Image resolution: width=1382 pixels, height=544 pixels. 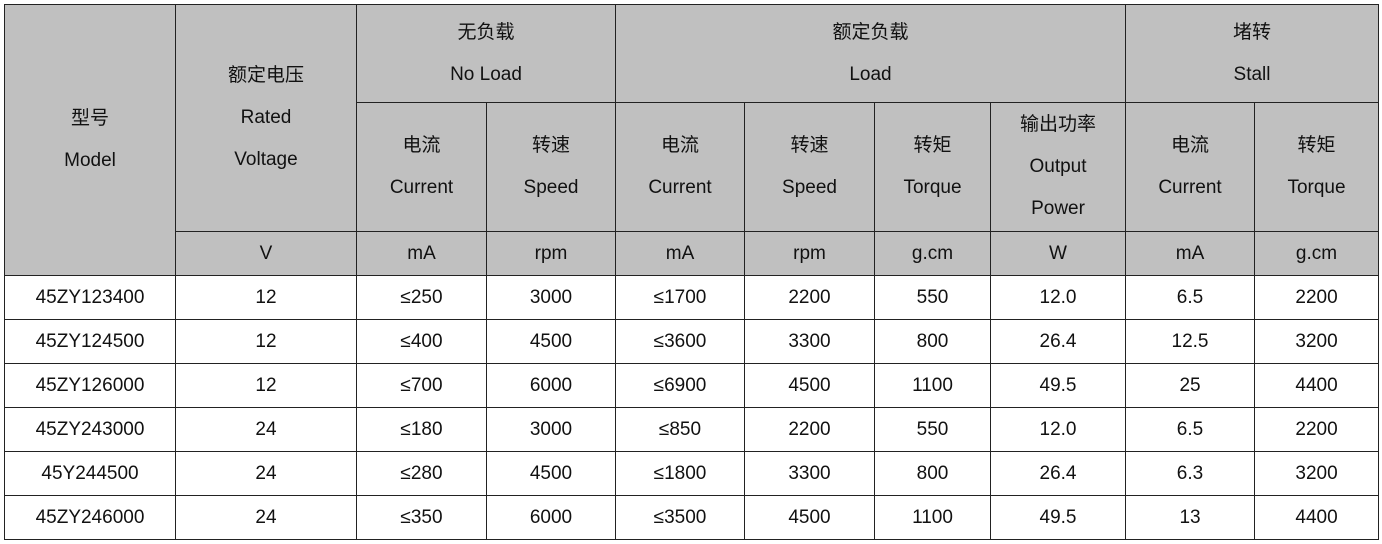 I want to click on unit-voltage: V, so click(x=266, y=253).